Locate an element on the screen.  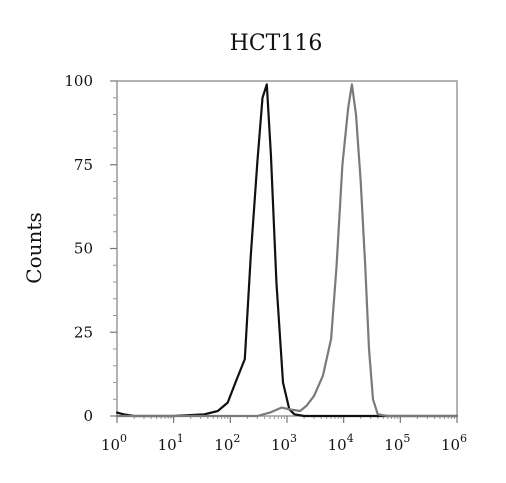
y-tick-label: 50 is located at coordinates (83, 249).